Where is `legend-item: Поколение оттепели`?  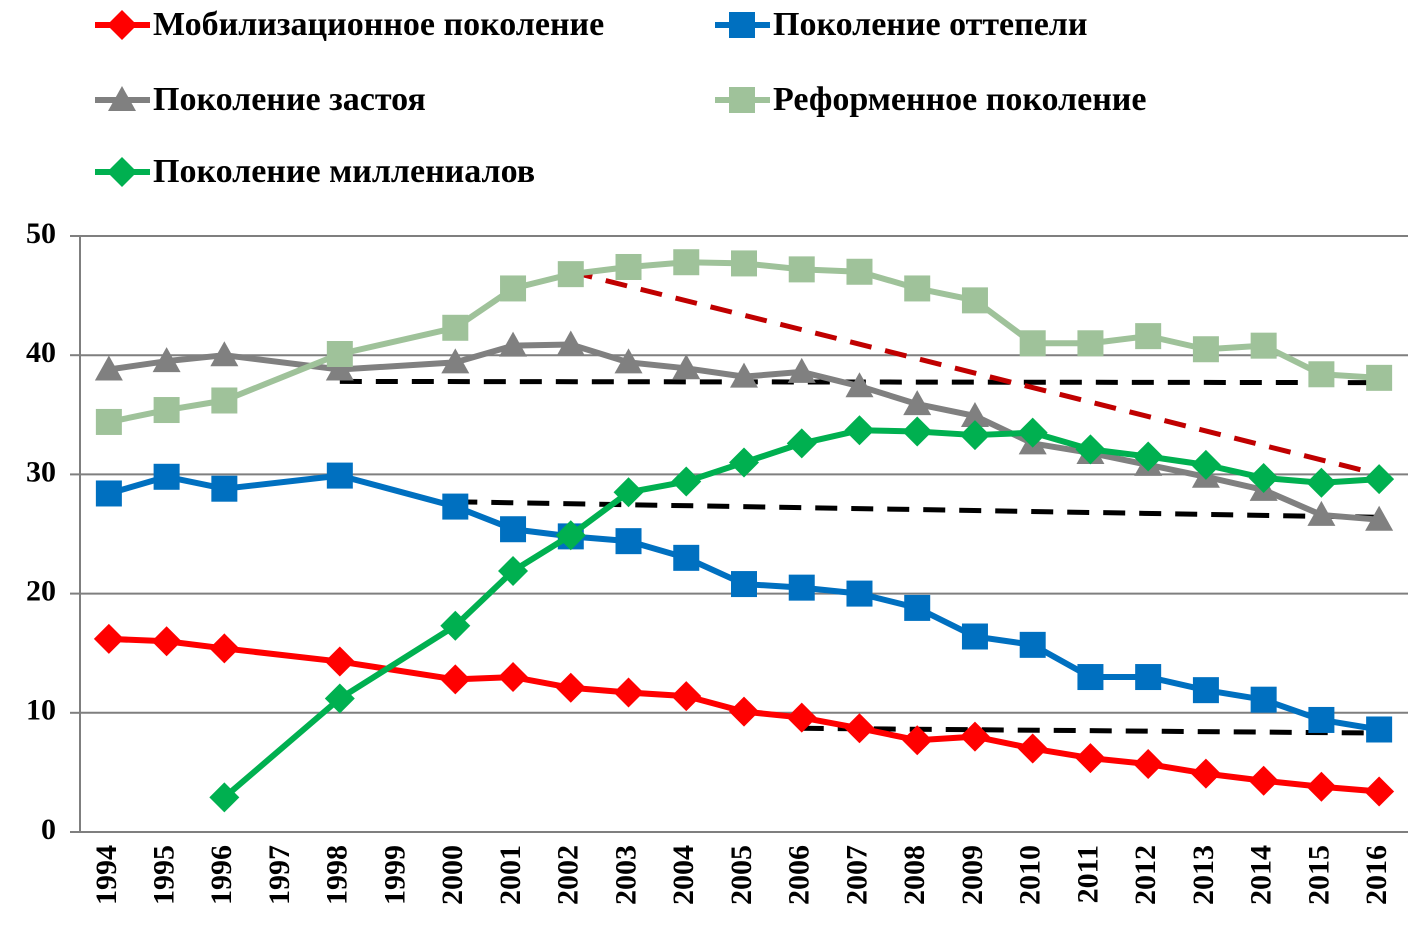 legend-item: Поколение оттепели is located at coordinates (901, 24).